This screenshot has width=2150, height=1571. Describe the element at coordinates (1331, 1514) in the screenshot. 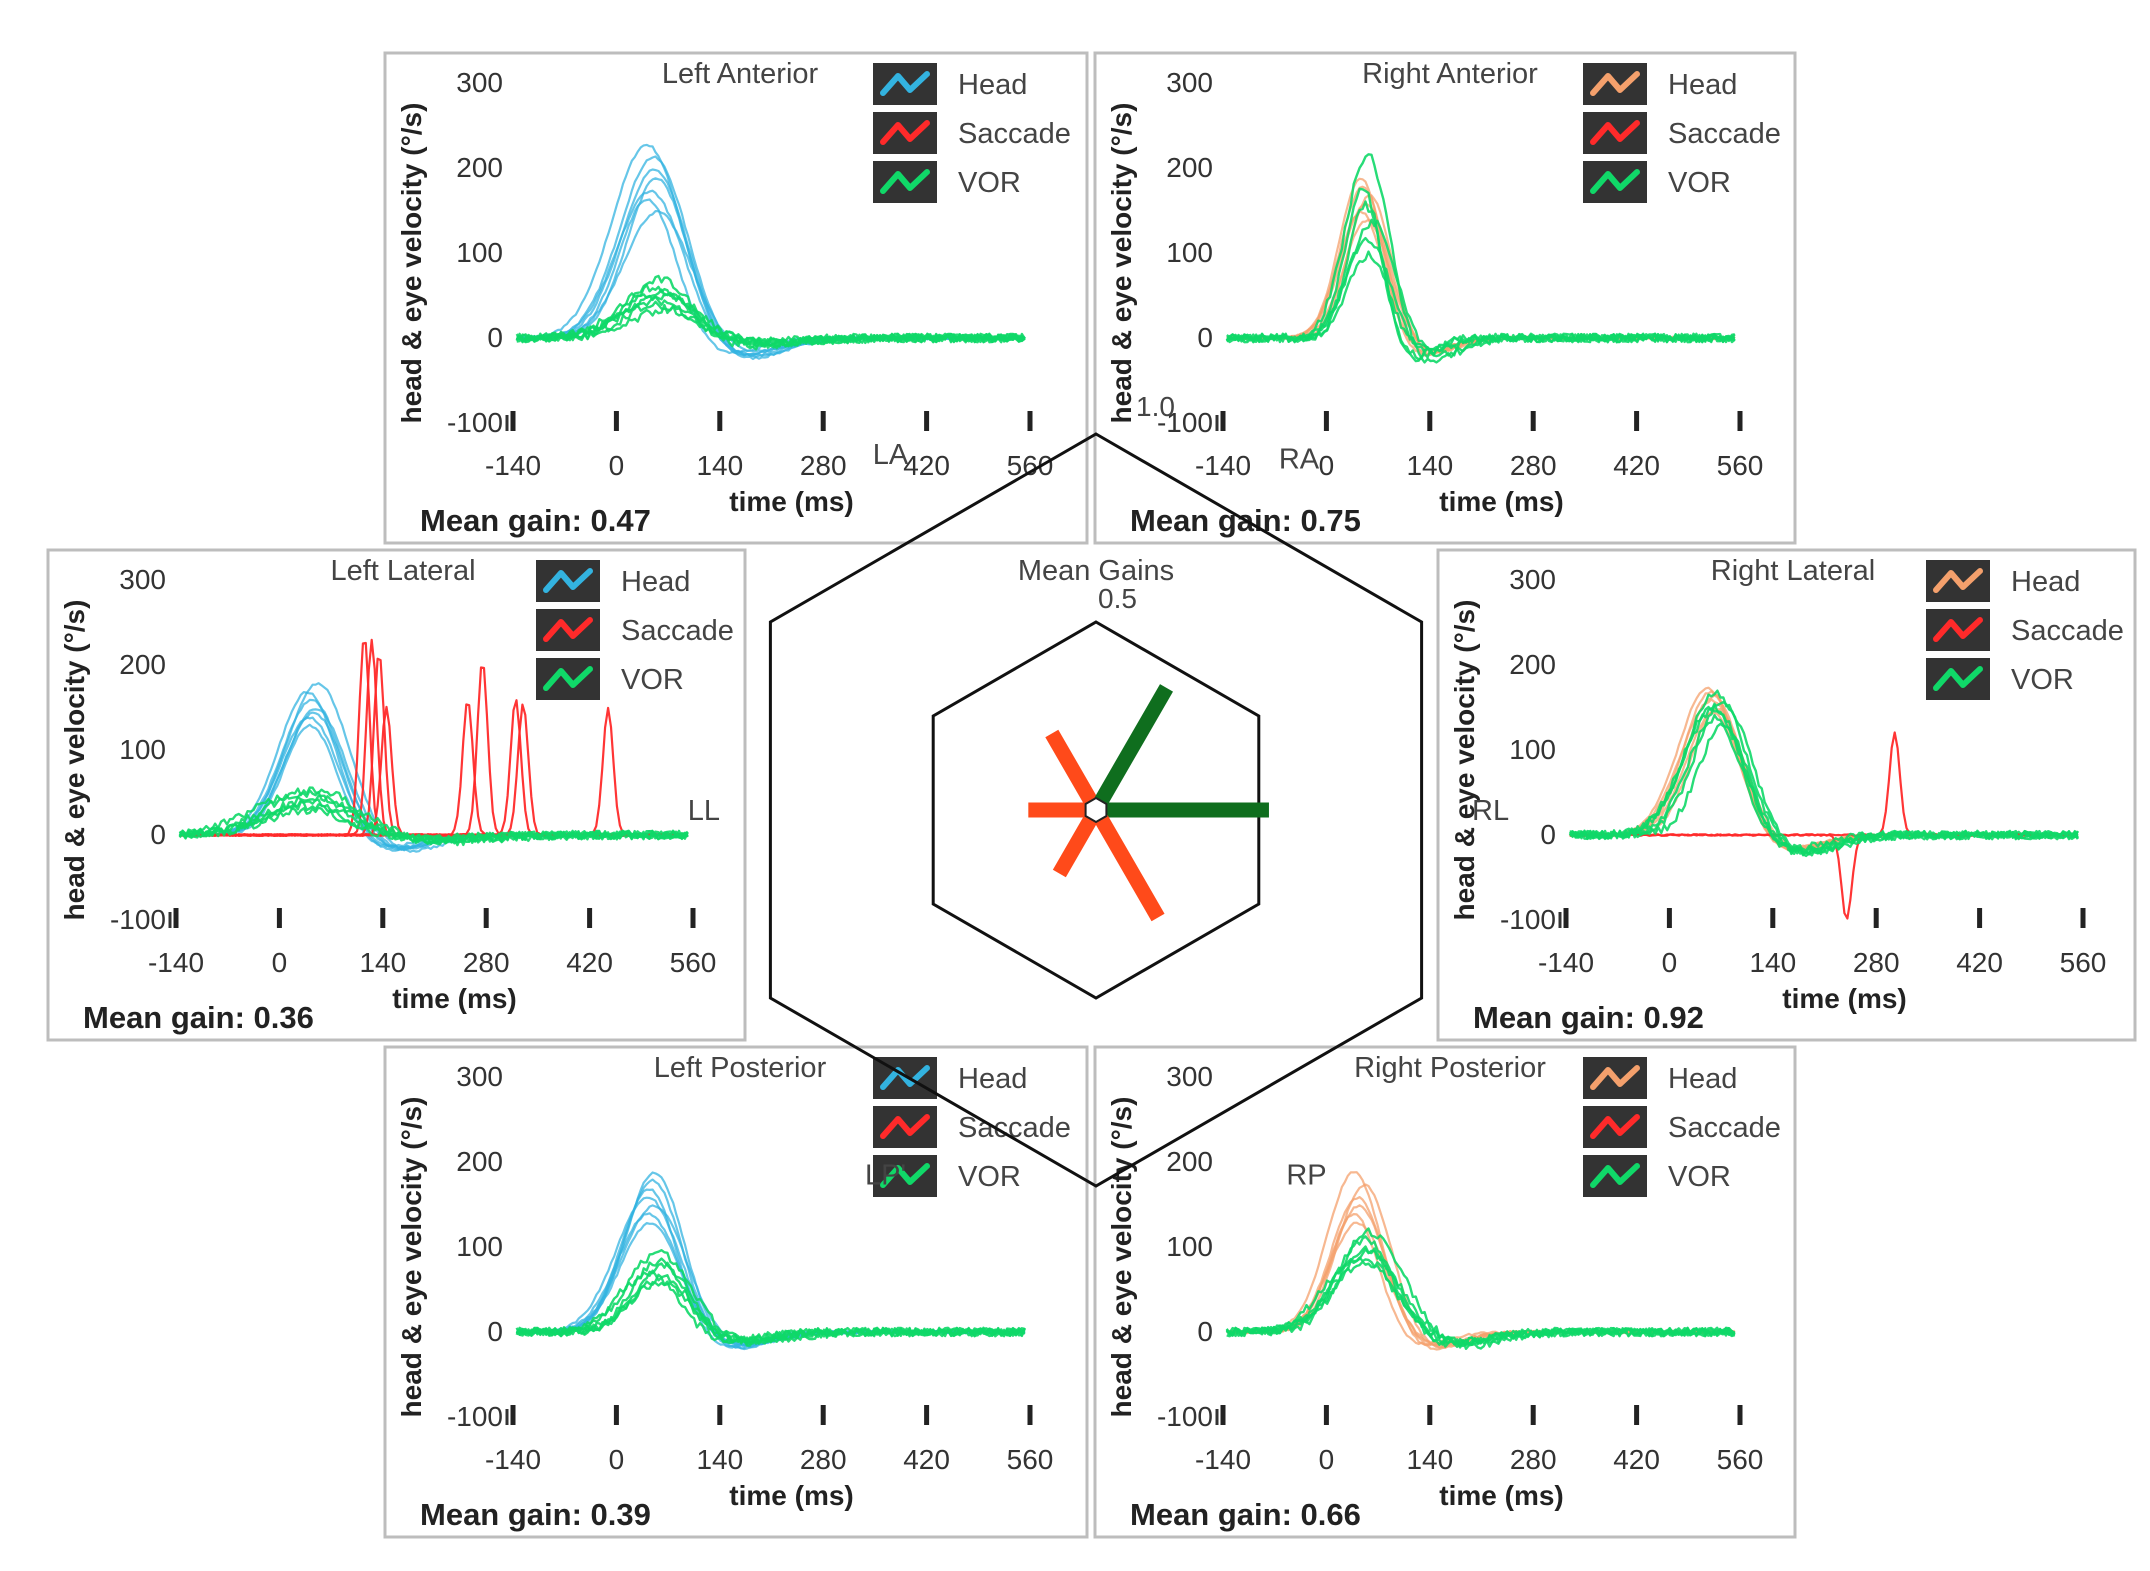

I see `mean-gain-value: 0.66` at that location.